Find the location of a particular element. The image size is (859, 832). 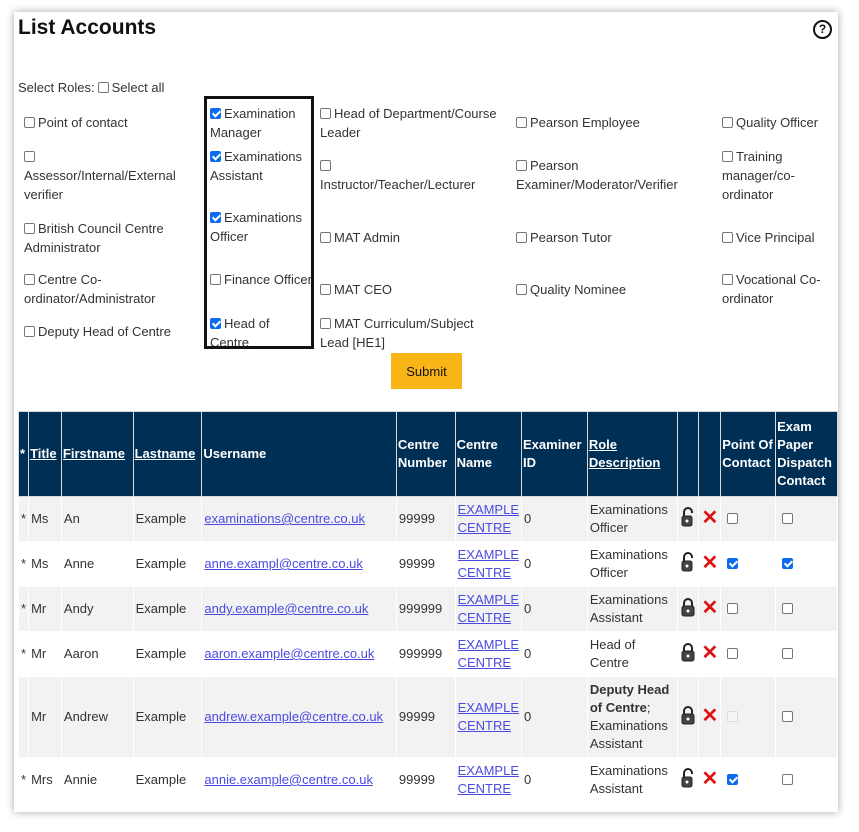

centre-number-cell: 99999 is located at coordinates (425, 564).